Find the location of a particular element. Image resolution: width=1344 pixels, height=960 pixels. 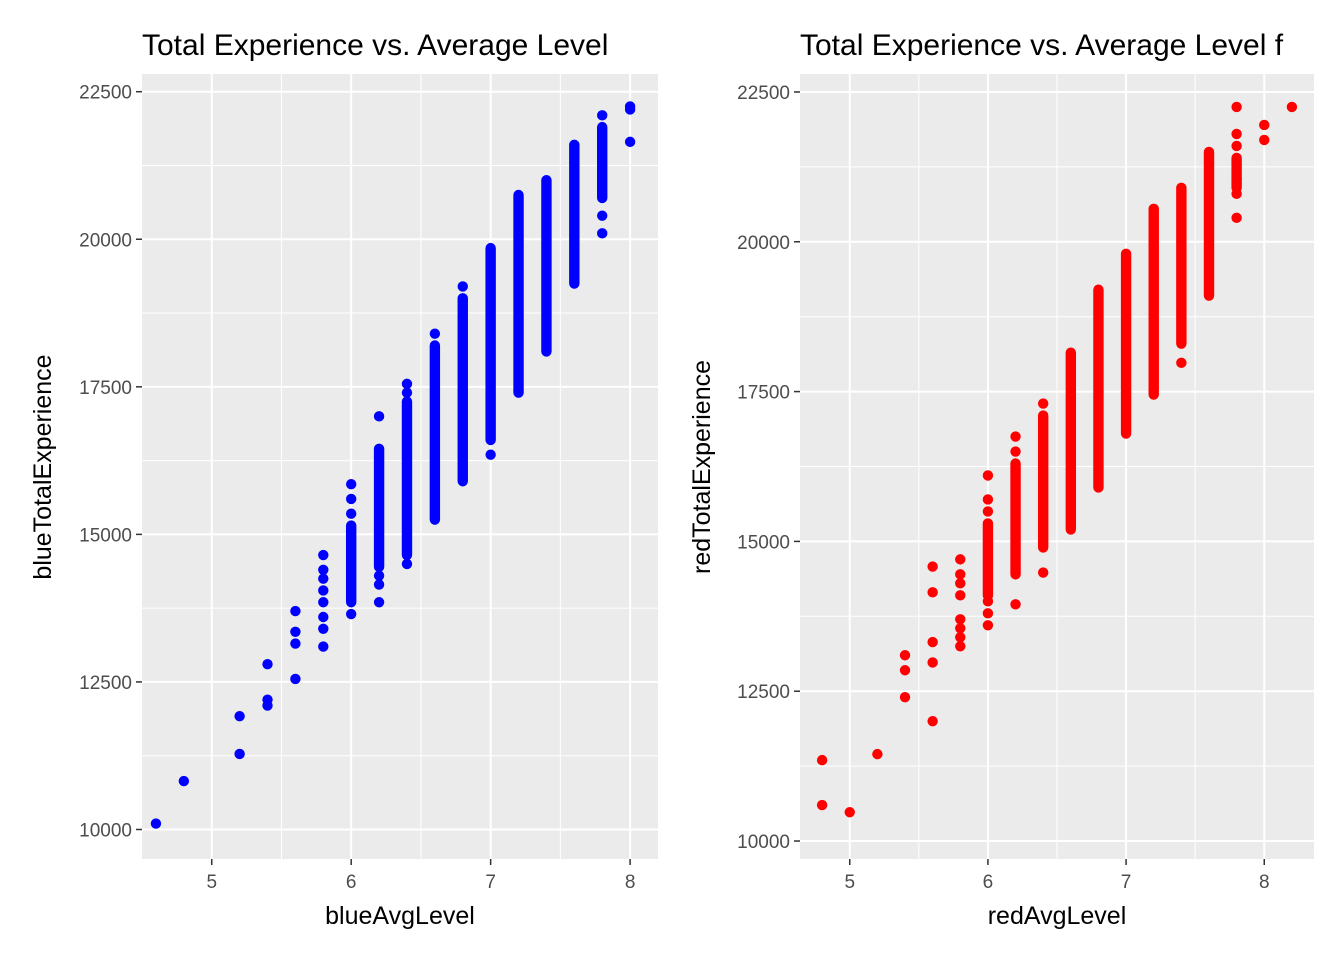

x-tick-label: 5 is located at coordinates (211, 882).